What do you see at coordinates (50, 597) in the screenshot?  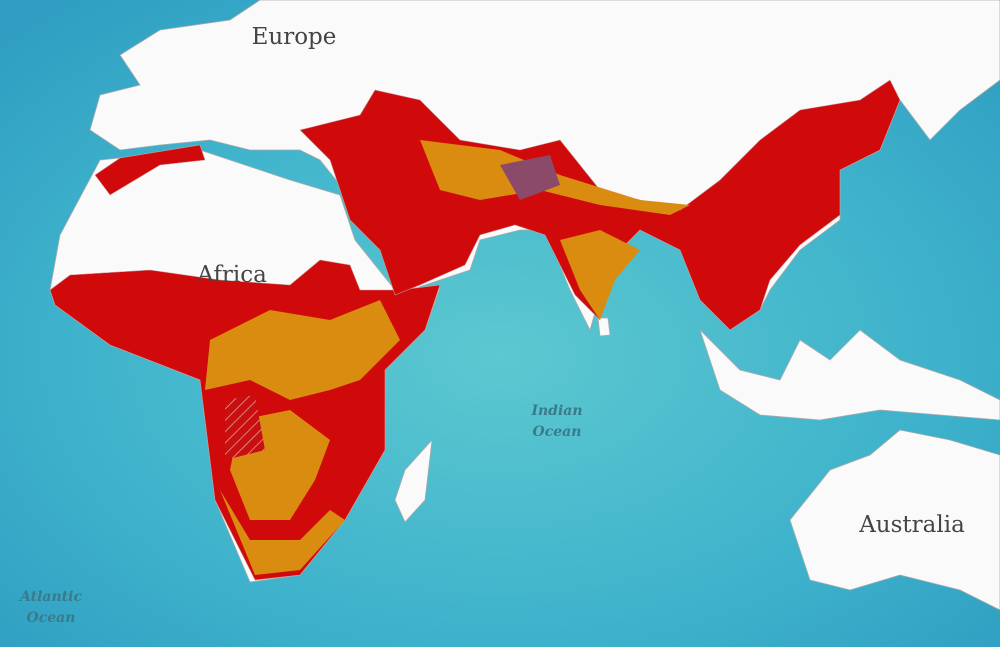 I see `ocean-label: Atlantic` at bounding box center [50, 597].